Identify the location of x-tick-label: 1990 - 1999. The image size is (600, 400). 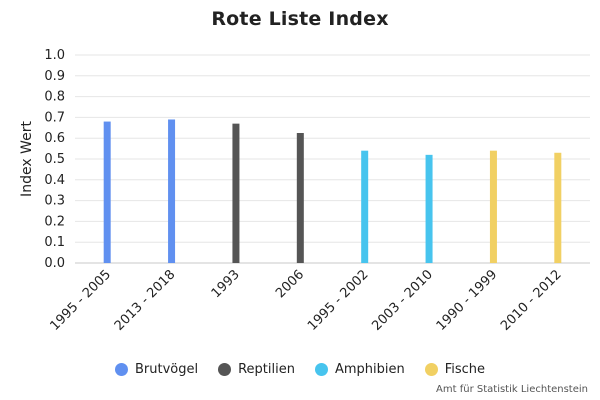
(467, 300).